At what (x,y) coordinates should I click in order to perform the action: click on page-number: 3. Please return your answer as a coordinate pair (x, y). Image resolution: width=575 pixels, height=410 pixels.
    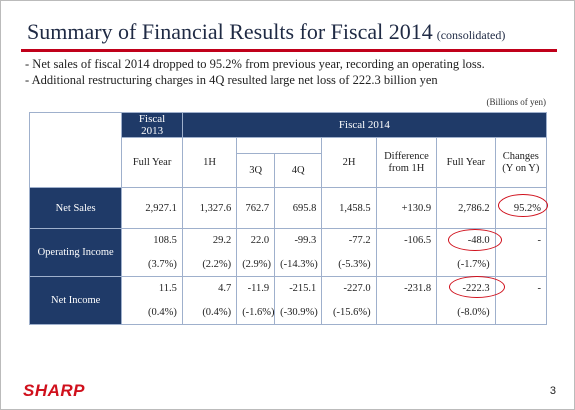
    Looking at the image, I should click on (552, 391).